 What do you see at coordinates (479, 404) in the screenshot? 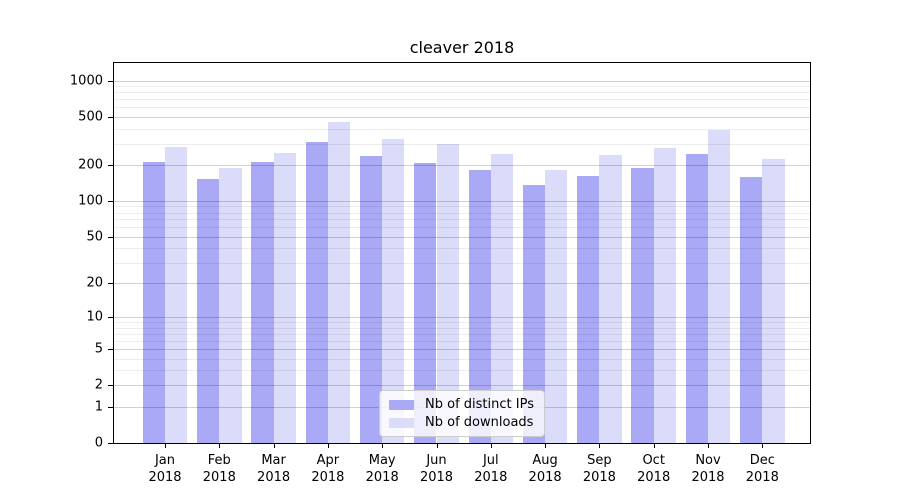
I see `legend-label-distinct-ips: Nb of distinct IPs` at bounding box center [479, 404].